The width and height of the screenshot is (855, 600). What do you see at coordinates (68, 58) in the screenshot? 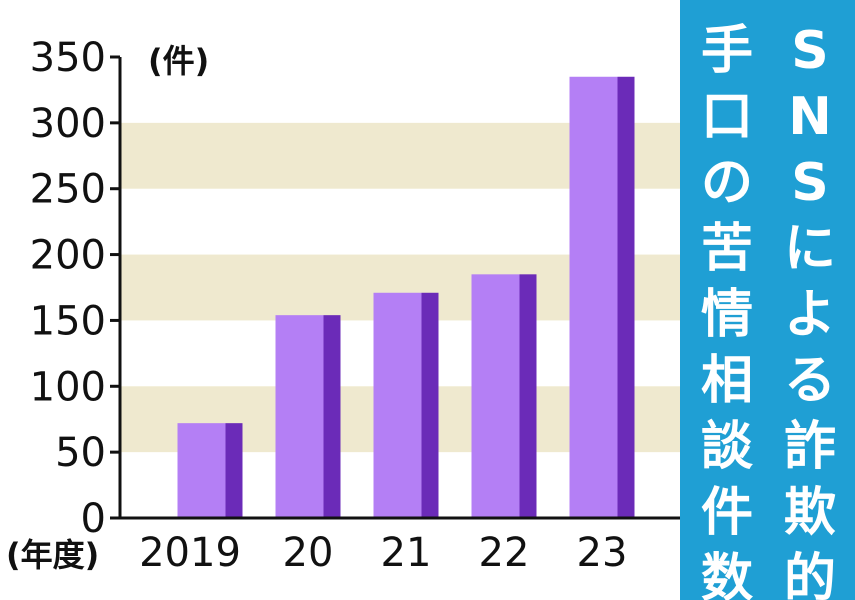
I see `y-tick-label: 350` at bounding box center [68, 58].